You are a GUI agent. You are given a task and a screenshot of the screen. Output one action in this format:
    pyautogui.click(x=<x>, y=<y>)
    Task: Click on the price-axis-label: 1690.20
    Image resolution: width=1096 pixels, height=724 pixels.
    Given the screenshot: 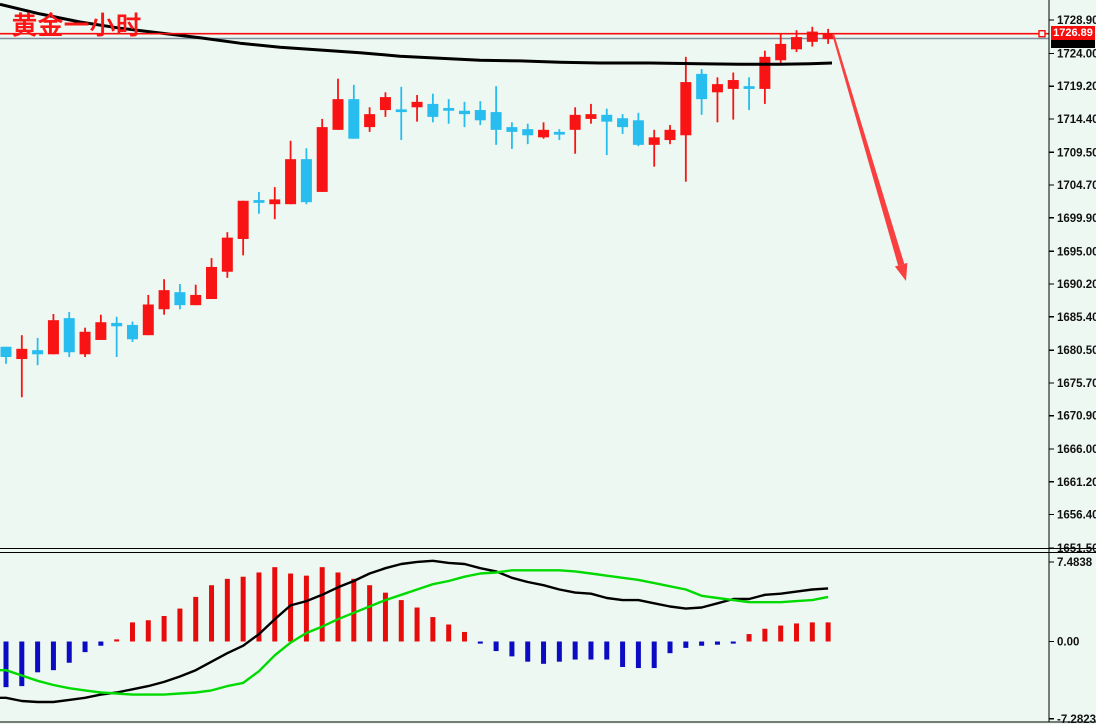 What is the action you would take?
    pyautogui.click(x=1076, y=285)
    